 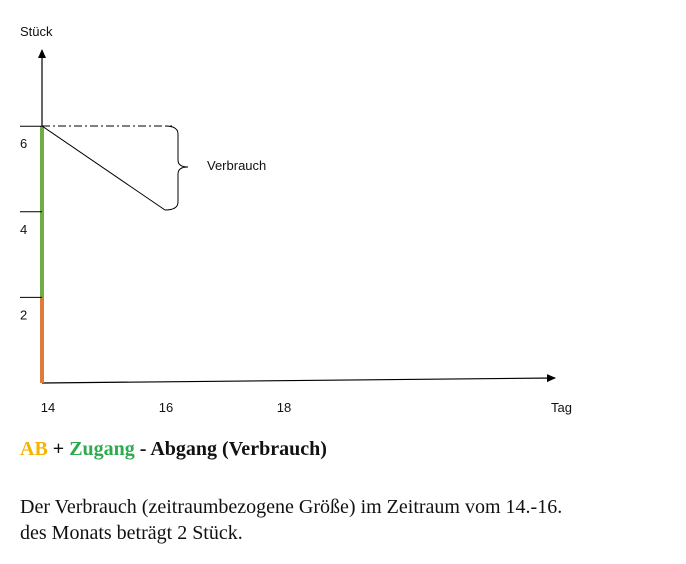 What do you see at coordinates (284, 407) in the screenshot?
I see `x-tick-label: 18` at bounding box center [284, 407].